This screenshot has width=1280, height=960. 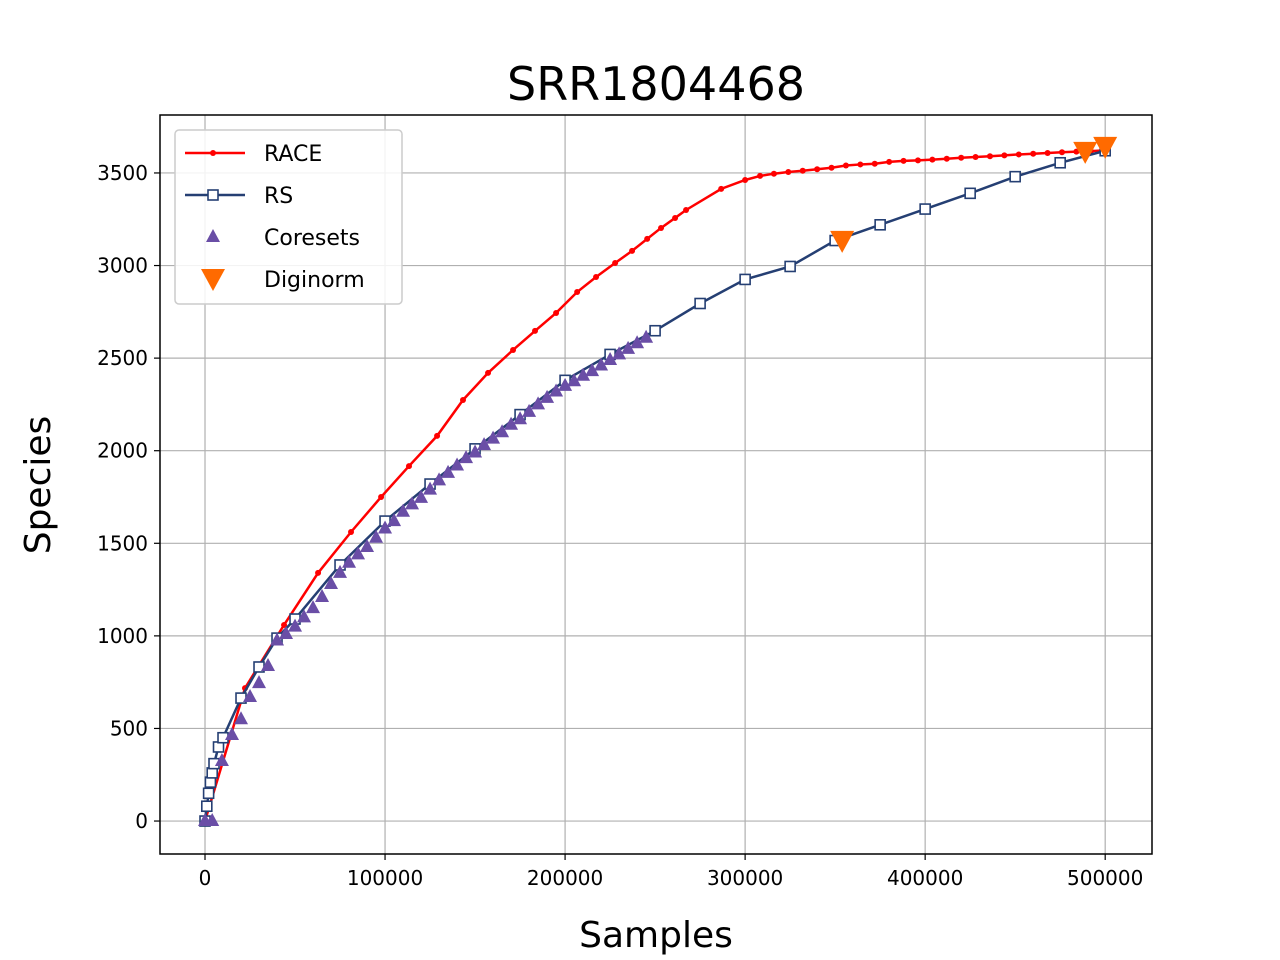 What do you see at coordinates (1105, 878) in the screenshot?
I see `x-tick-label: 500000` at bounding box center [1105, 878].